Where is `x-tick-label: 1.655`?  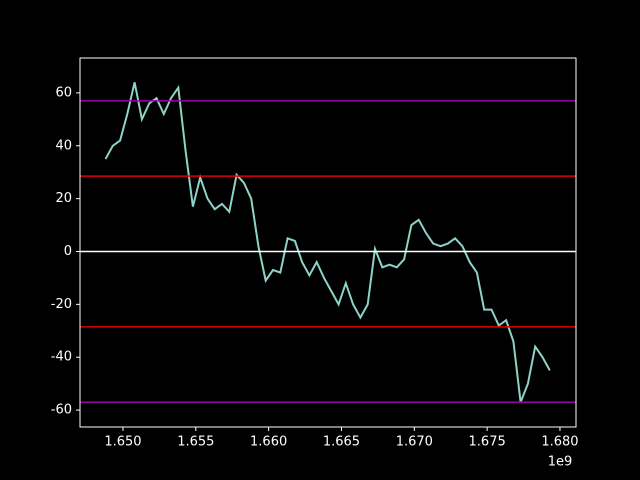 x-tick-label: 1.655 is located at coordinates (195, 442).